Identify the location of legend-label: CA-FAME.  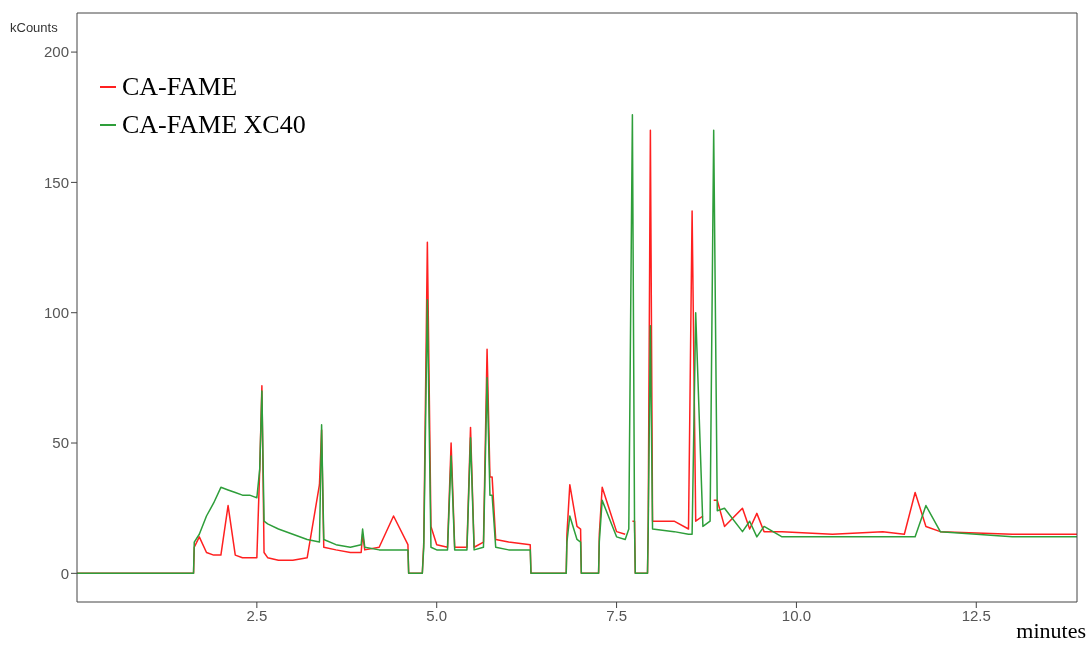
(180, 87).